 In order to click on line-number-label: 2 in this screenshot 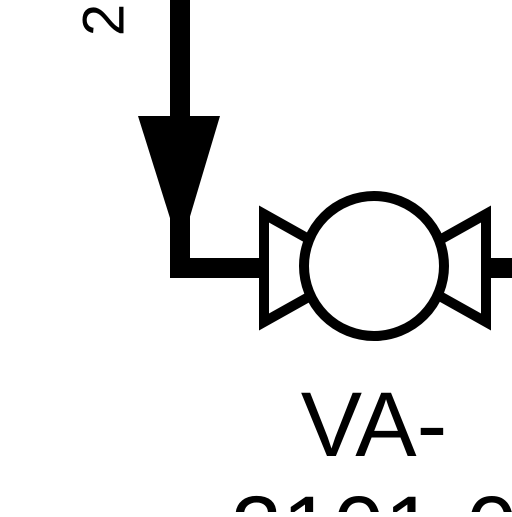, I will do `click(103, 20)`.